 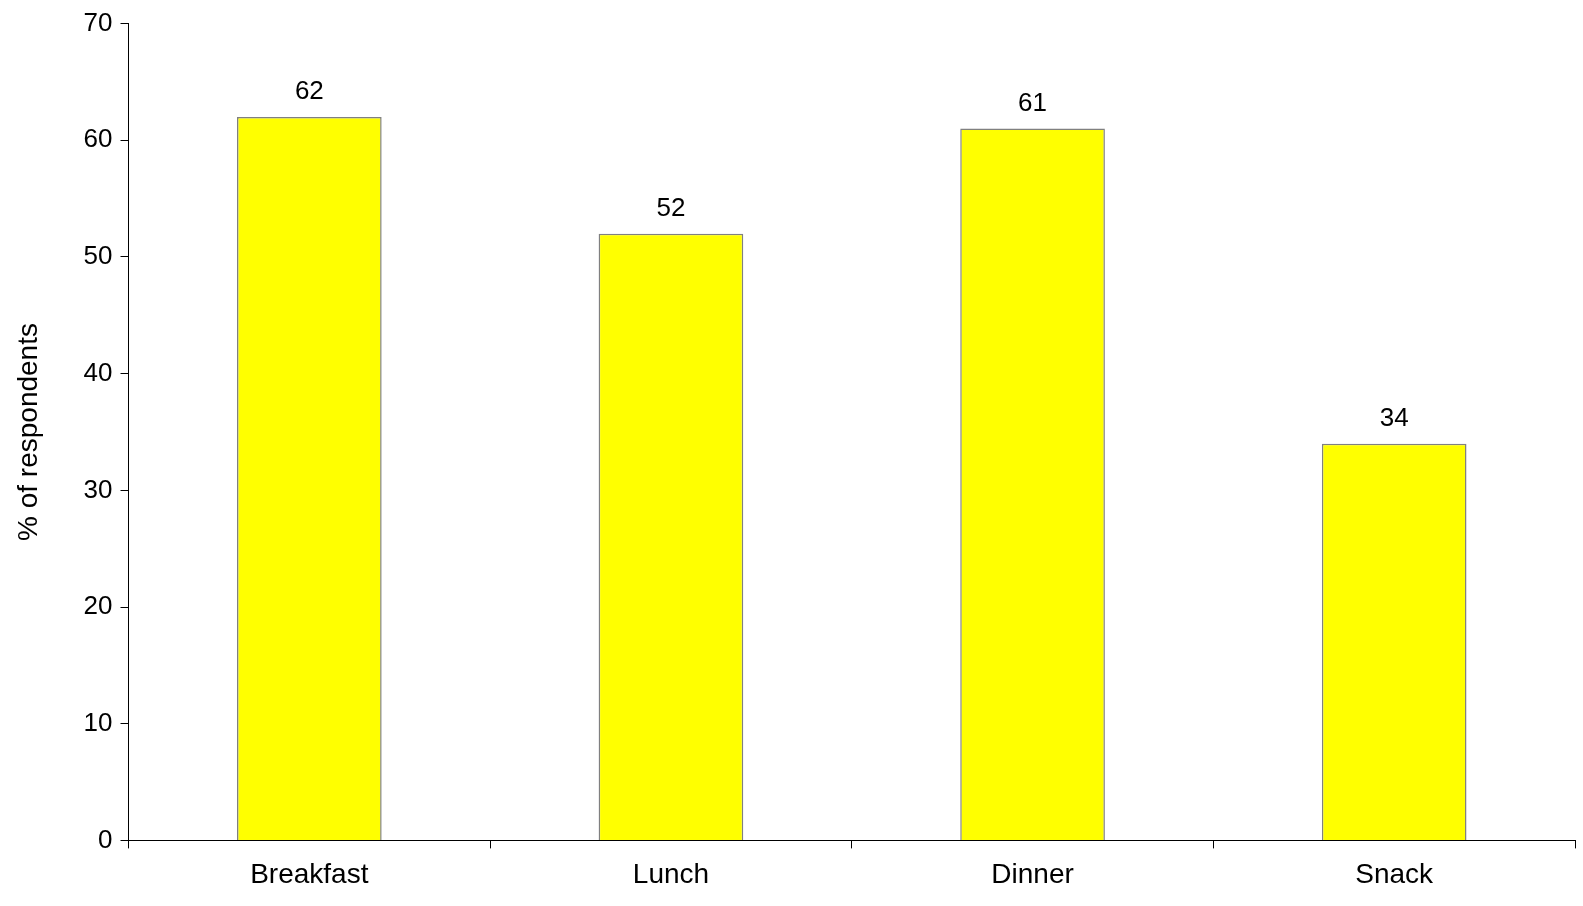 I want to click on x-tick-label: Lunch, so click(x=671, y=873).